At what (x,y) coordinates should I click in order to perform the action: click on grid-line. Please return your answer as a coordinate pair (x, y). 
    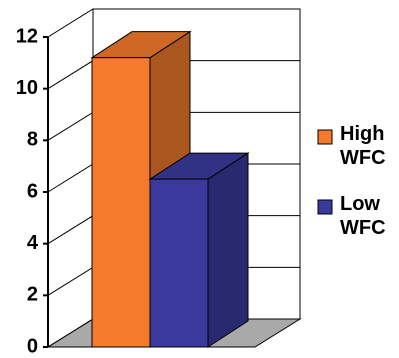
    Looking at the image, I should click on (173, 23).